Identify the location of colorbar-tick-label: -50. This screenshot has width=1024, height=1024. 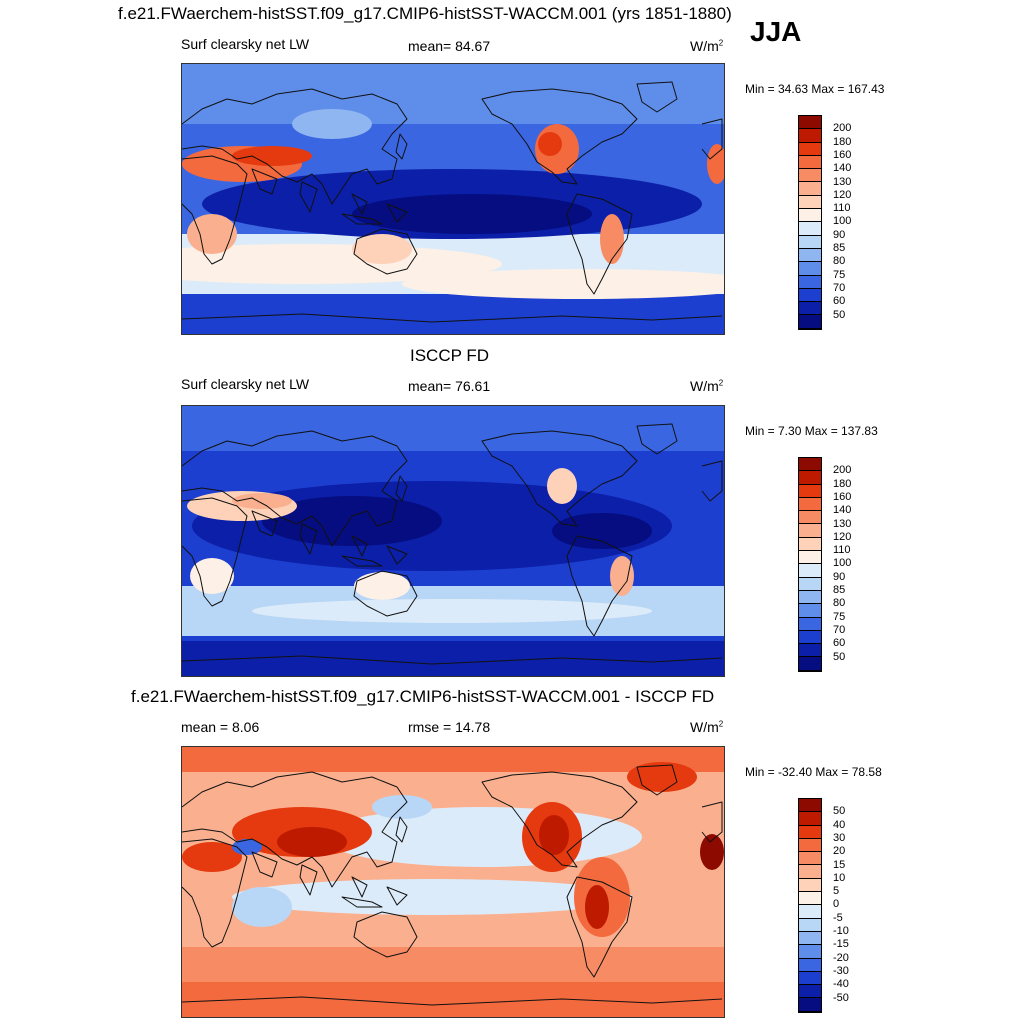
(841, 997).